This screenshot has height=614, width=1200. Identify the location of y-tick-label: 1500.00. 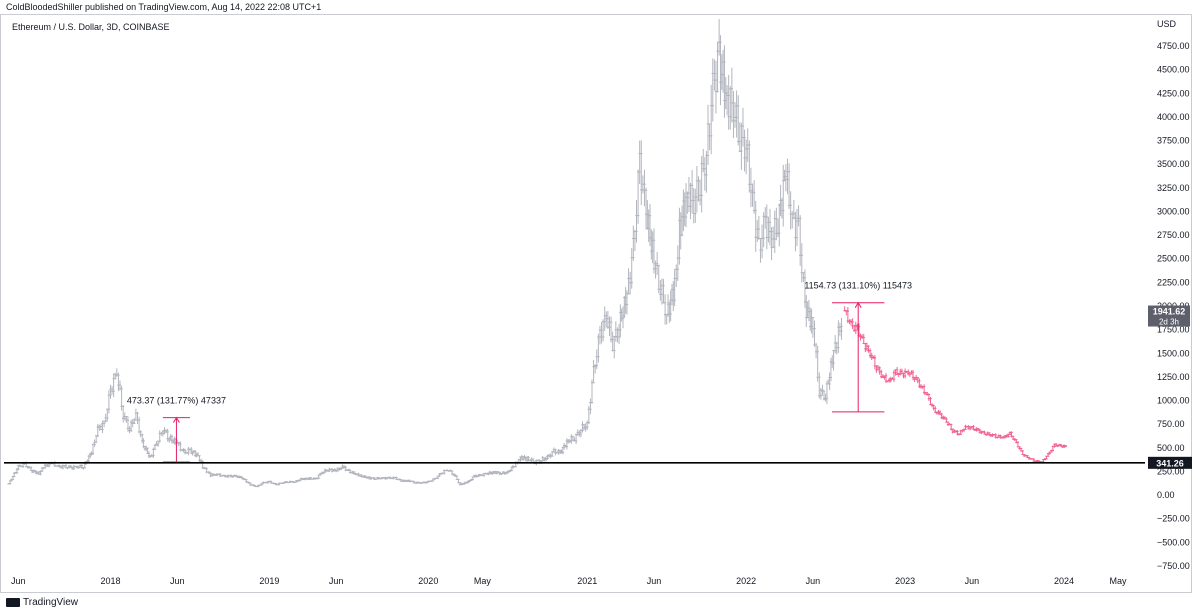
(1173, 353).